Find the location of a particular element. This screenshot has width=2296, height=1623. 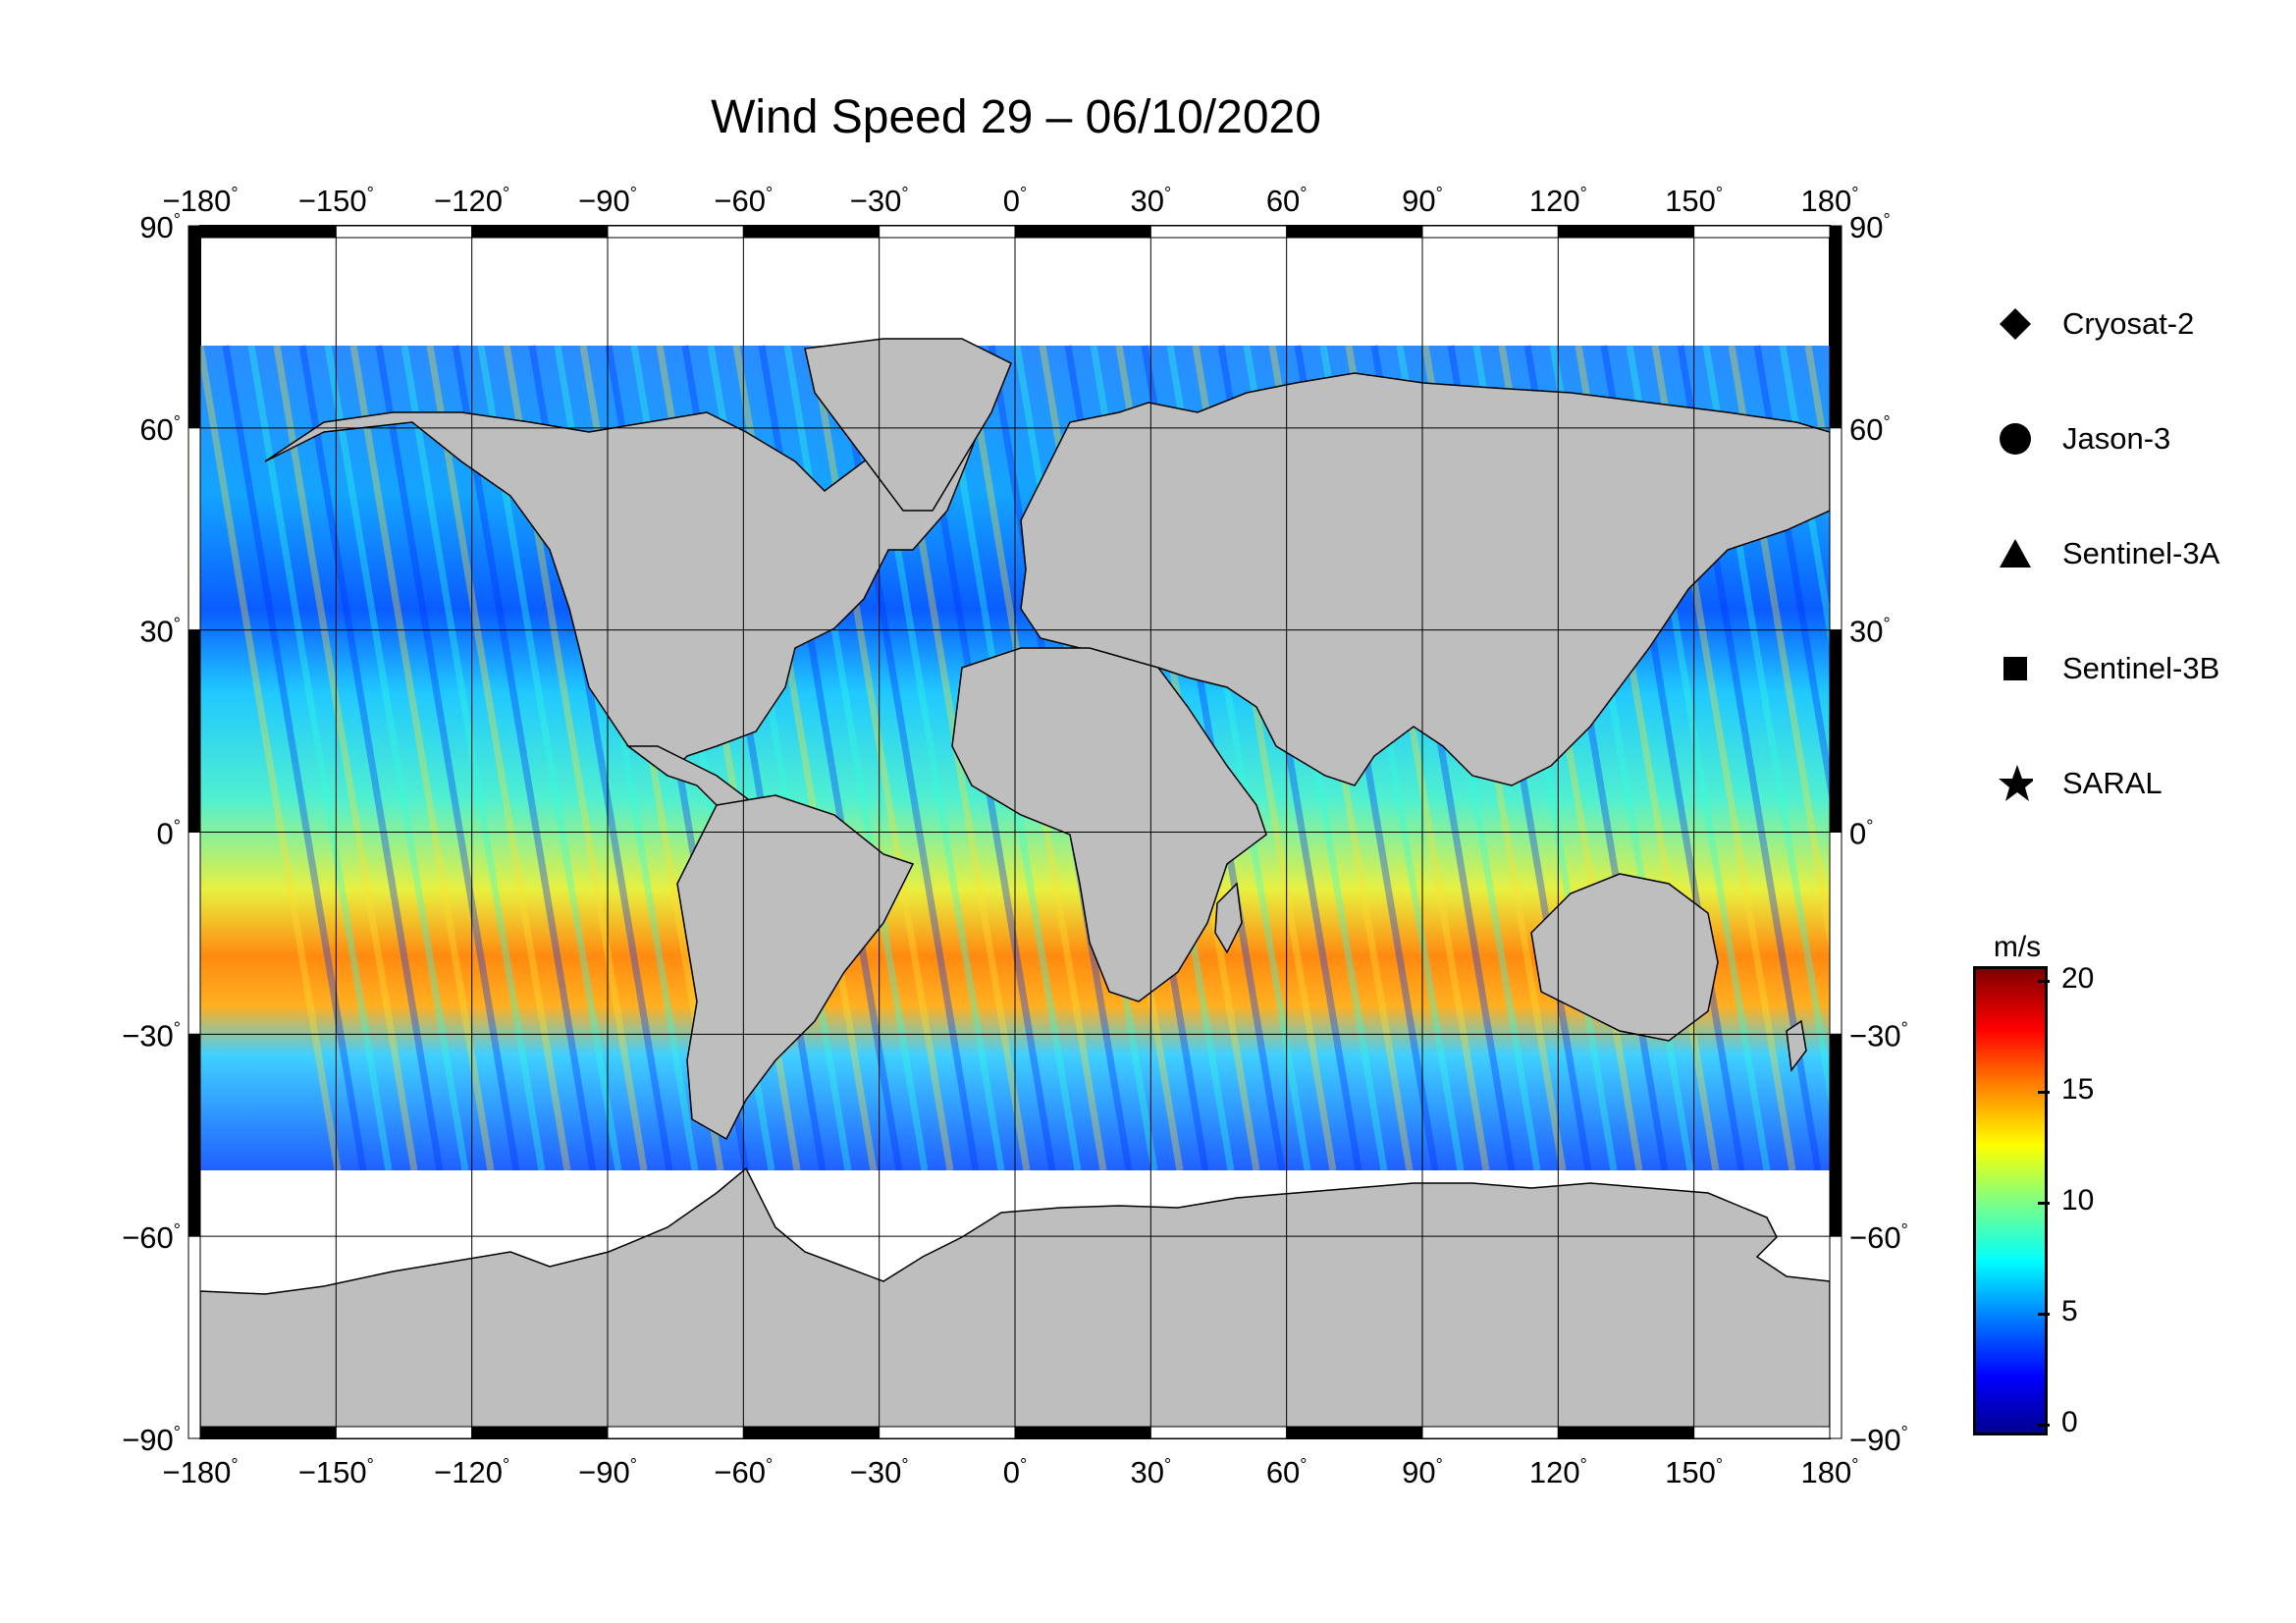

colorbar-tick-label: 15 is located at coordinates (2078, 1089).